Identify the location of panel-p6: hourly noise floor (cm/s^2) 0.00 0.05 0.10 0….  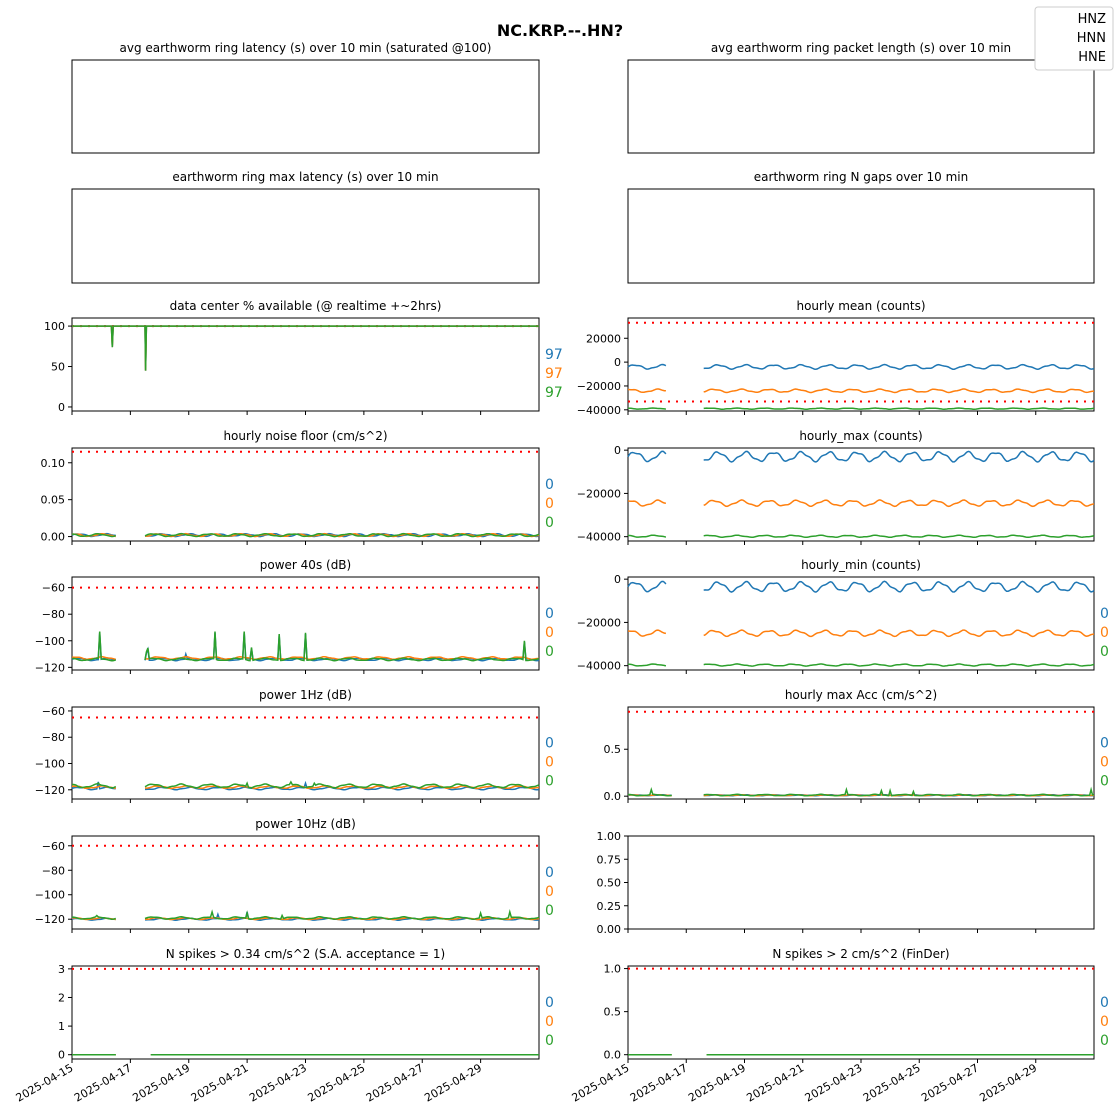
(297, 487).